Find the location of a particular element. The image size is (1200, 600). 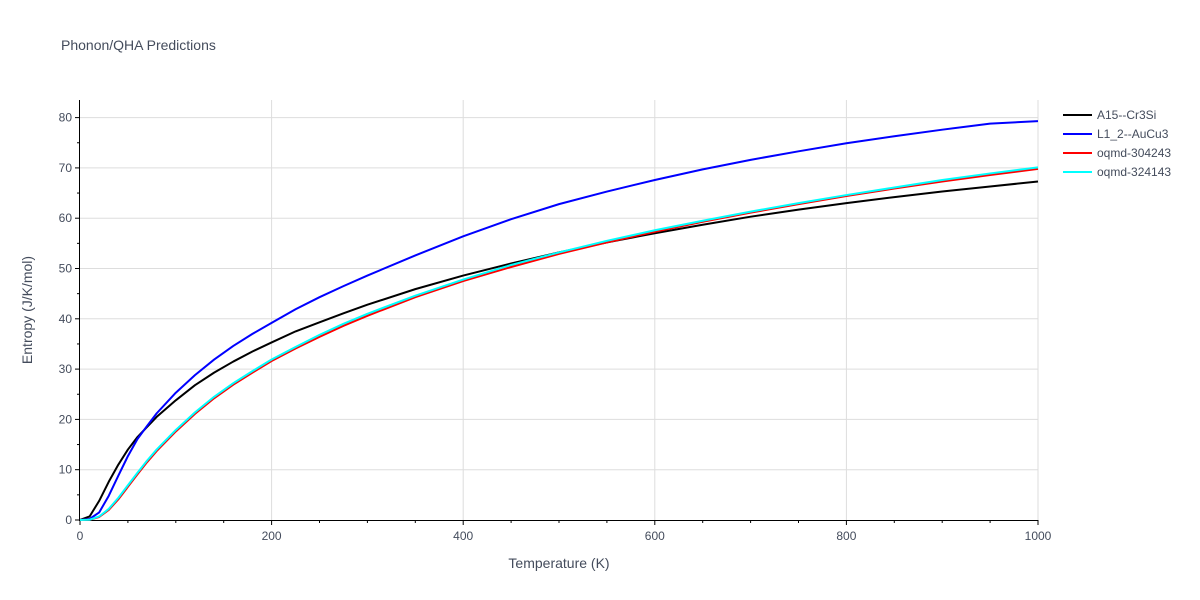

x-tick-label: 1000 is located at coordinates (1038, 536).